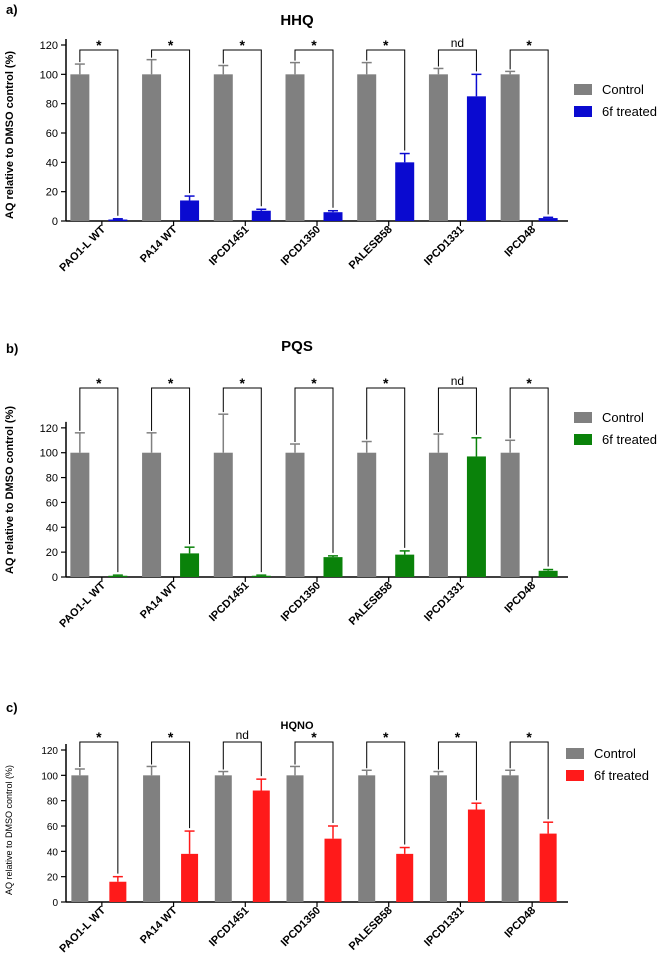 The height and width of the screenshot is (960, 666). I want to click on chart-title: HQNO, so click(297, 726).